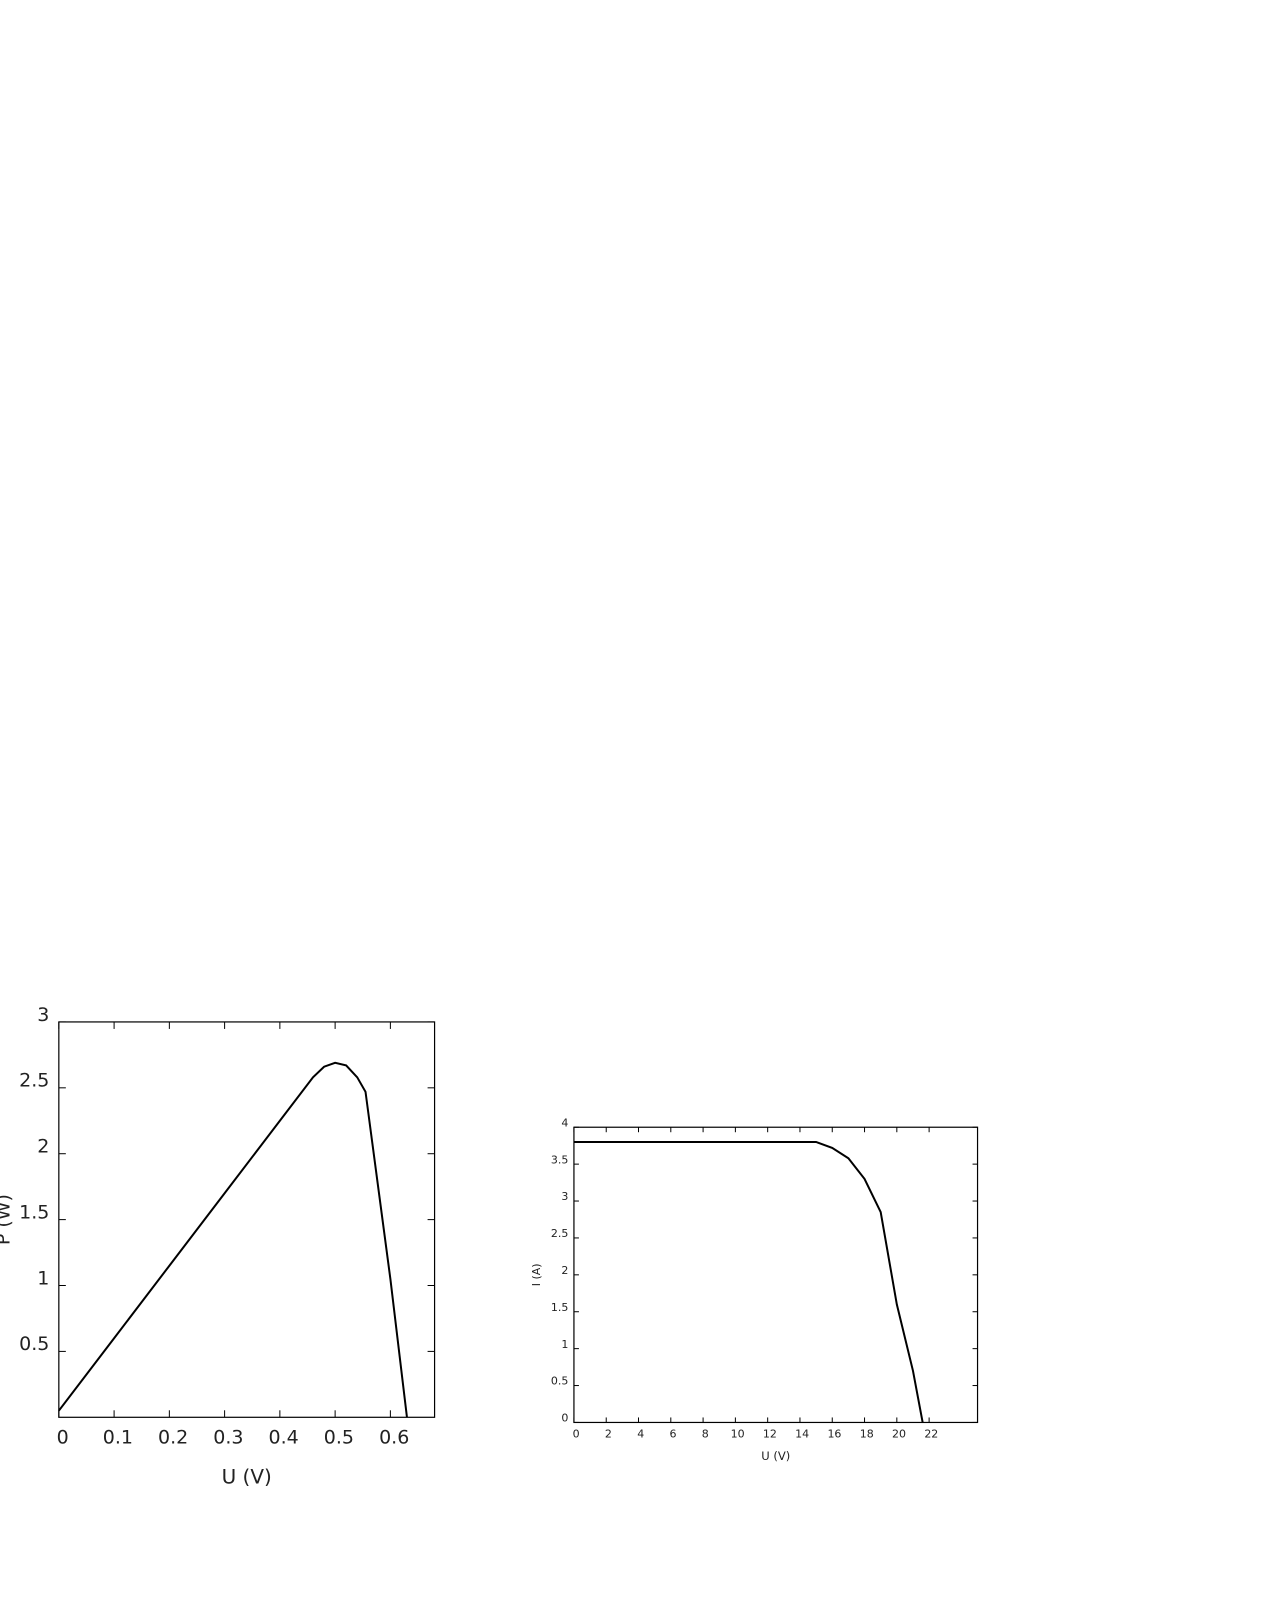 This screenshot has width=1280, height=1600. What do you see at coordinates (394, 1438) in the screenshot?
I see `x-tick-label: 0.6` at bounding box center [394, 1438].